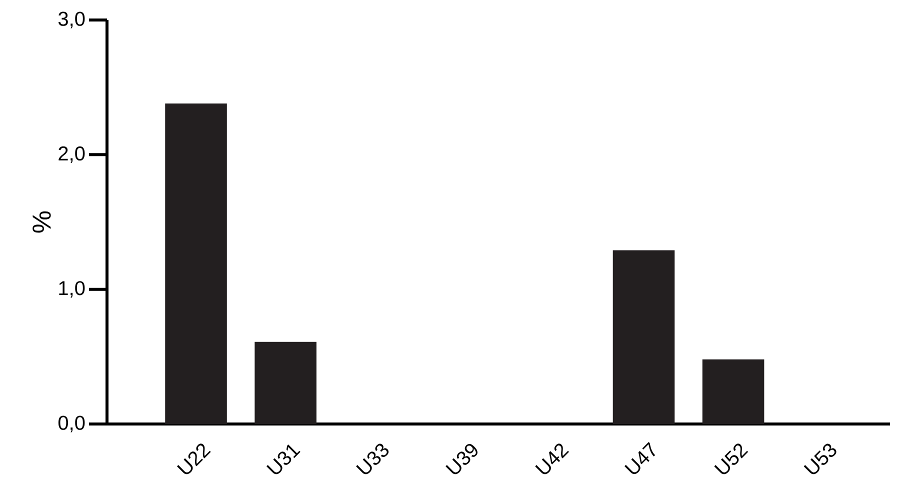 This screenshot has height=487, width=903. What do you see at coordinates (71, 154) in the screenshot?
I see `y-tick-label: 2,0` at bounding box center [71, 154].